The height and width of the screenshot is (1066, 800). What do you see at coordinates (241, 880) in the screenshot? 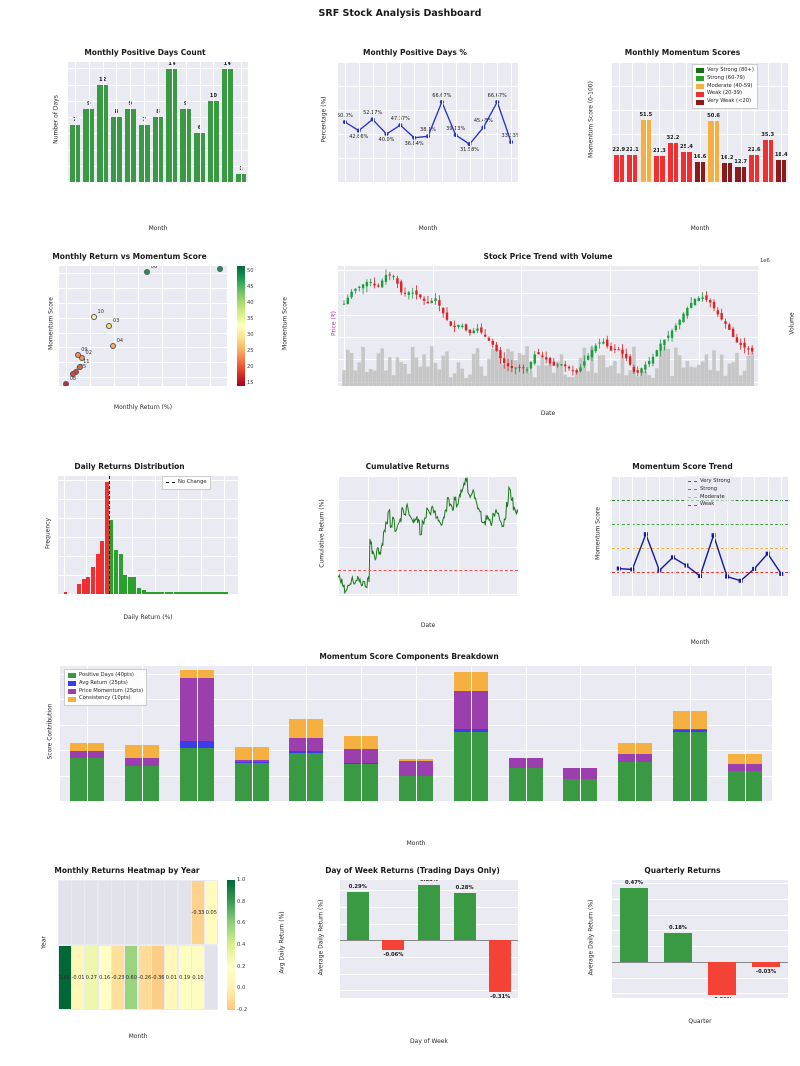
I see `colorbar-tick-label: 1.0` at bounding box center [241, 880].